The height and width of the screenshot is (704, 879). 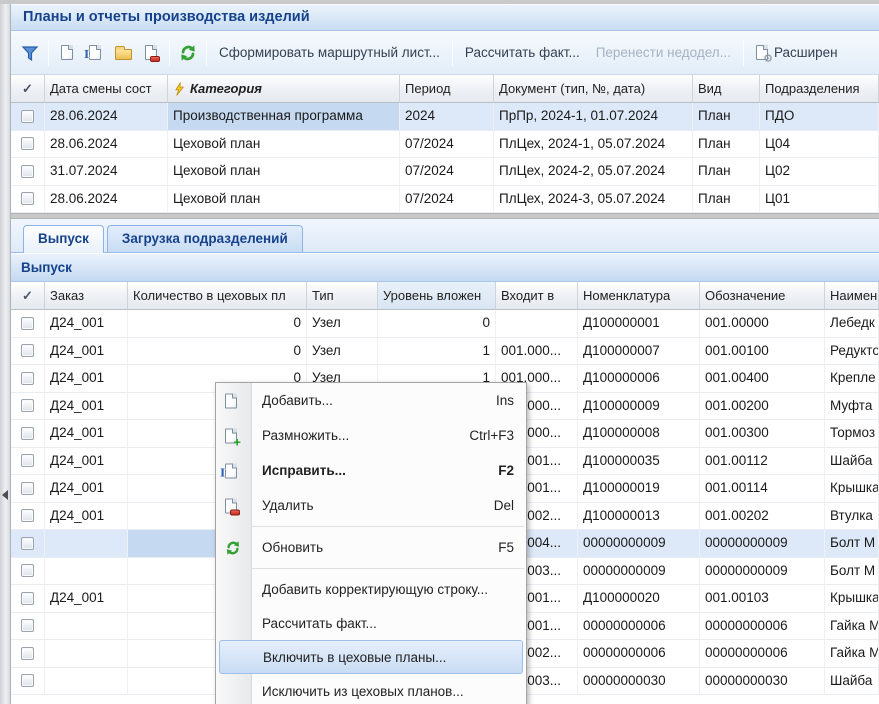 What do you see at coordinates (726, 89) in the screenshot?
I see `column-header-kind: Вид` at bounding box center [726, 89].